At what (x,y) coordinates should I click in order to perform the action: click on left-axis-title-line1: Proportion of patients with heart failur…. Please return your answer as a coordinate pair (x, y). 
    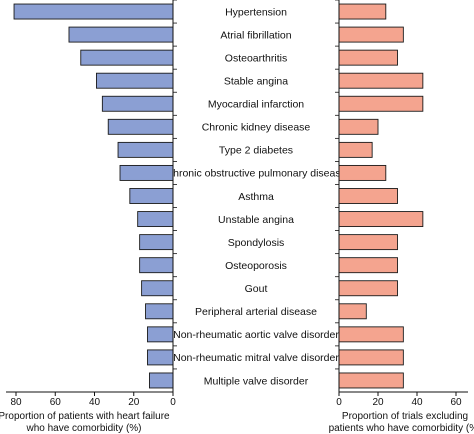
    Looking at the image, I should click on (85, 416).